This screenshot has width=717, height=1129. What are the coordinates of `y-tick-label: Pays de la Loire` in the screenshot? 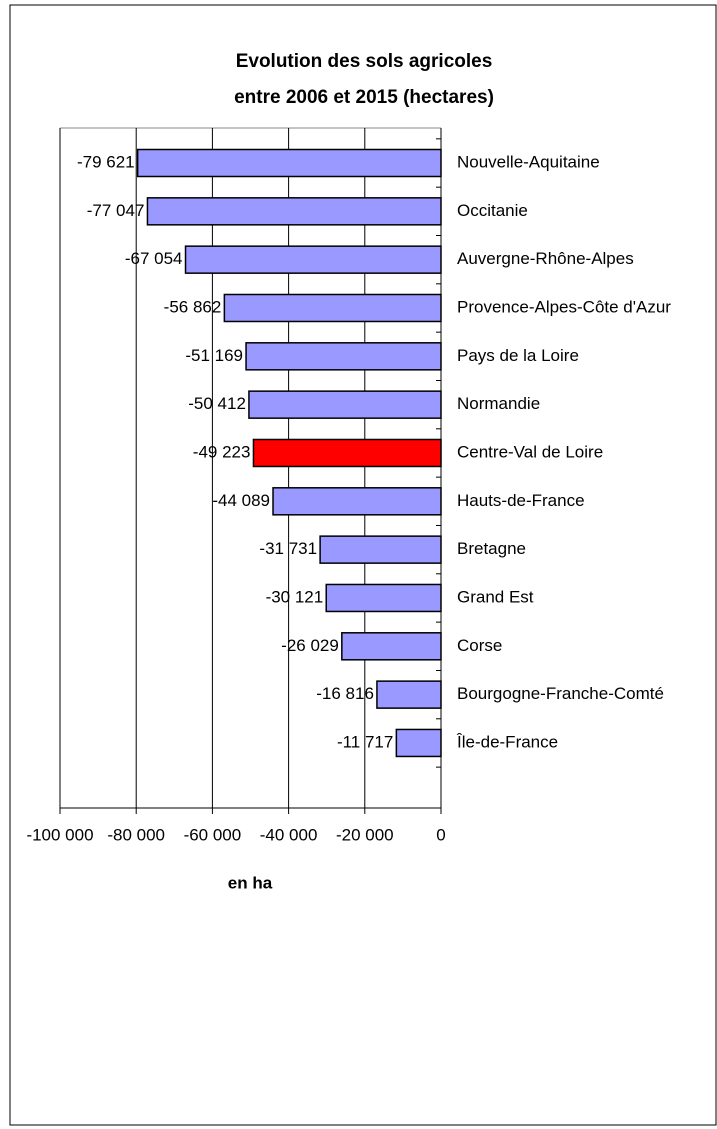 It's located at (518, 355).